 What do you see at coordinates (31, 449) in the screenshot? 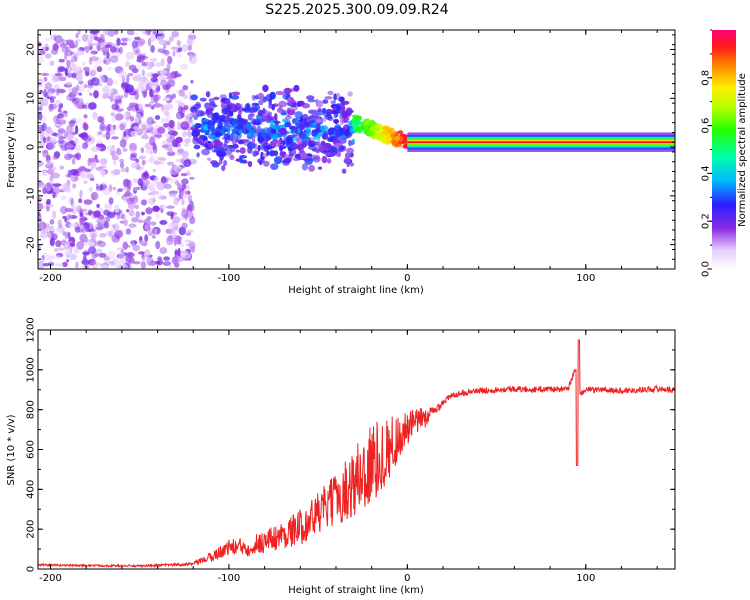
I see `y-tick-label: 600` at bounding box center [31, 449].